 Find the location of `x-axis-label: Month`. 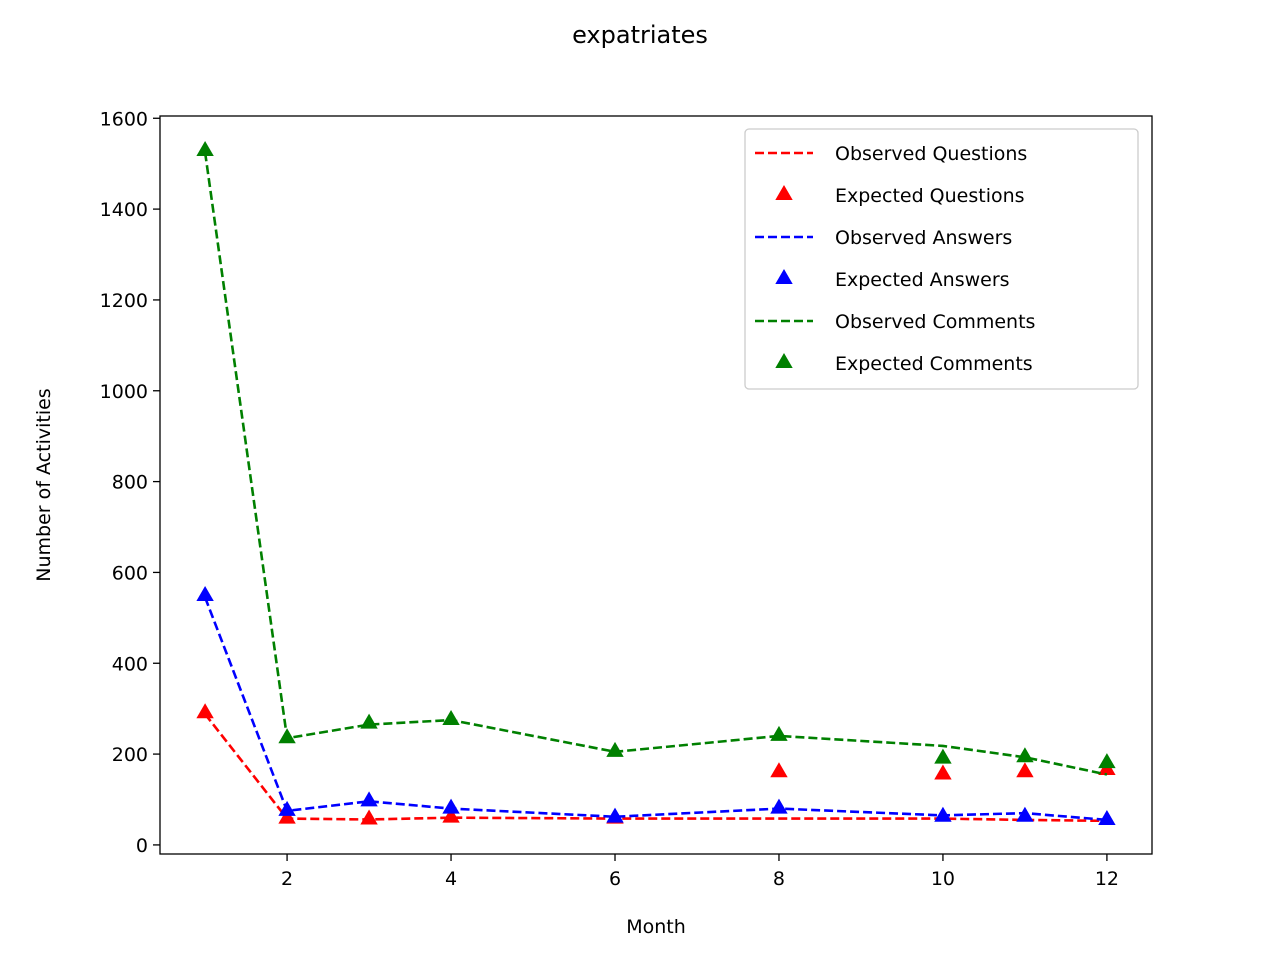

x-axis-label: Month is located at coordinates (656, 927).